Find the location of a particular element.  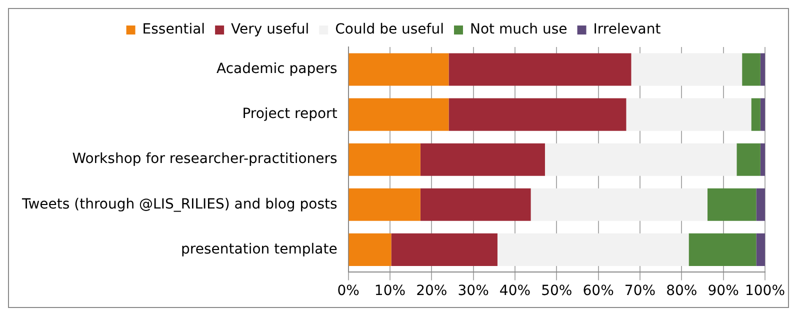

y-tick-label: Workshop for researcher-practitioners is located at coordinates (205, 159).